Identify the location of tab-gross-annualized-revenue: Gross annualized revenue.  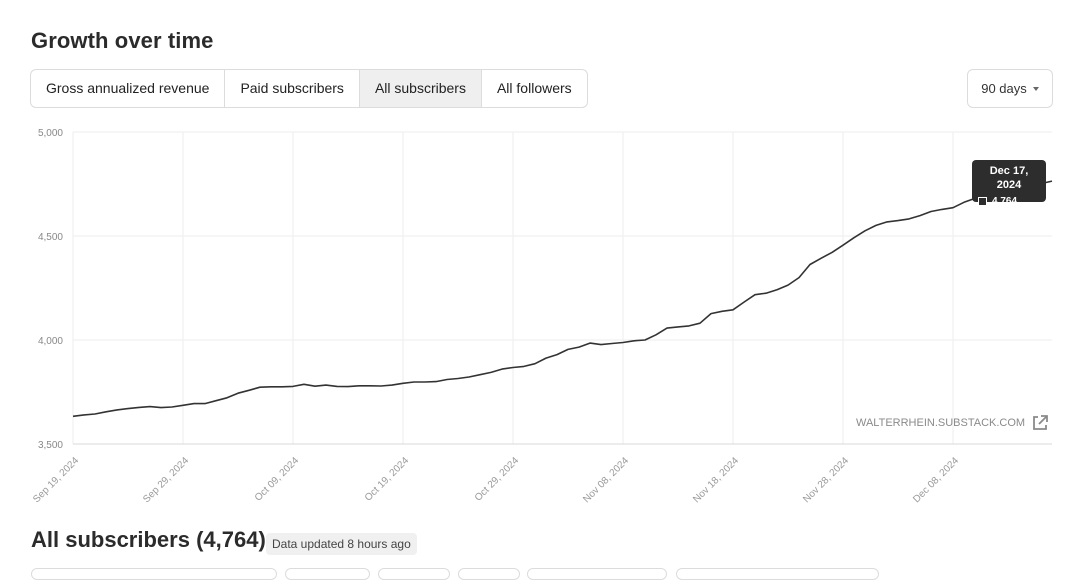
(128, 88).